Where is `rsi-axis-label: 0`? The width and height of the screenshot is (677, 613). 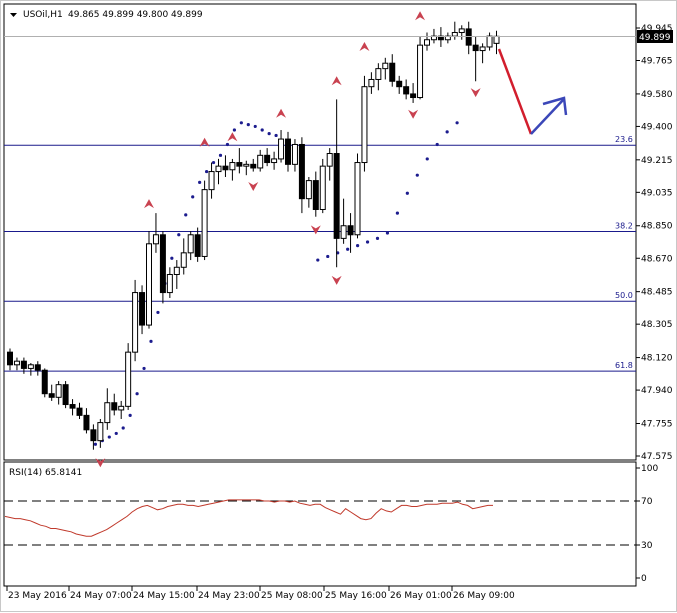
rsi-axis-label: 0 is located at coordinates (644, 579).